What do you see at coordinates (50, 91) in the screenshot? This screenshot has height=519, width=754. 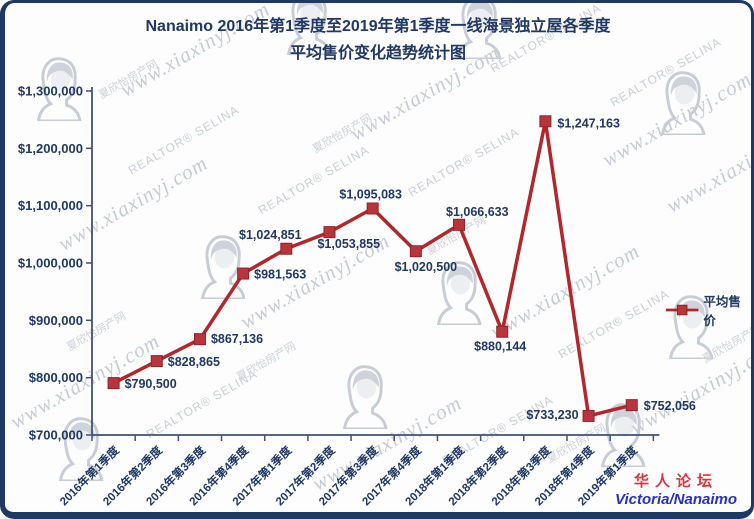 I see `y-axis-tick-label: $1,300,000` at bounding box center [50, 91].